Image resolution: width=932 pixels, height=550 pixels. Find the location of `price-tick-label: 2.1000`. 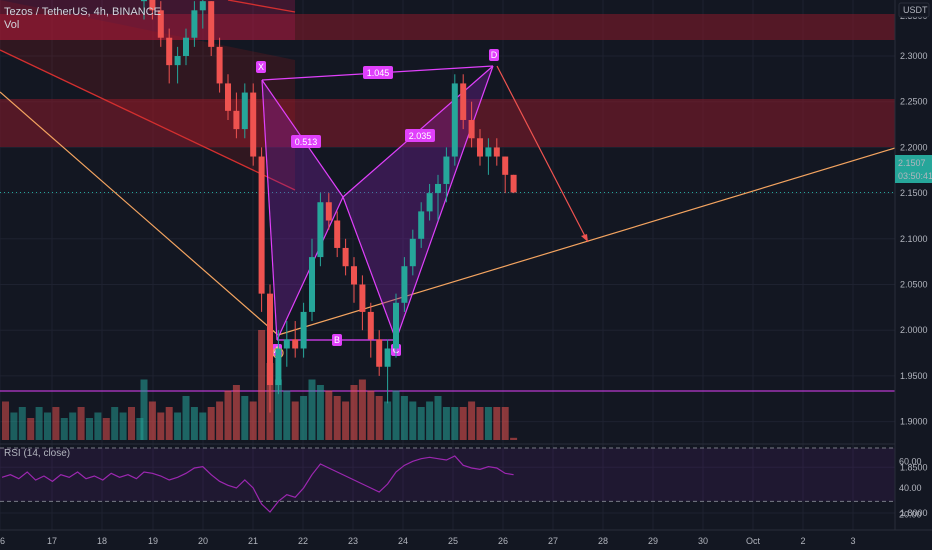

price-tick-label: 2.1000 is located at coordinates (914, 239).